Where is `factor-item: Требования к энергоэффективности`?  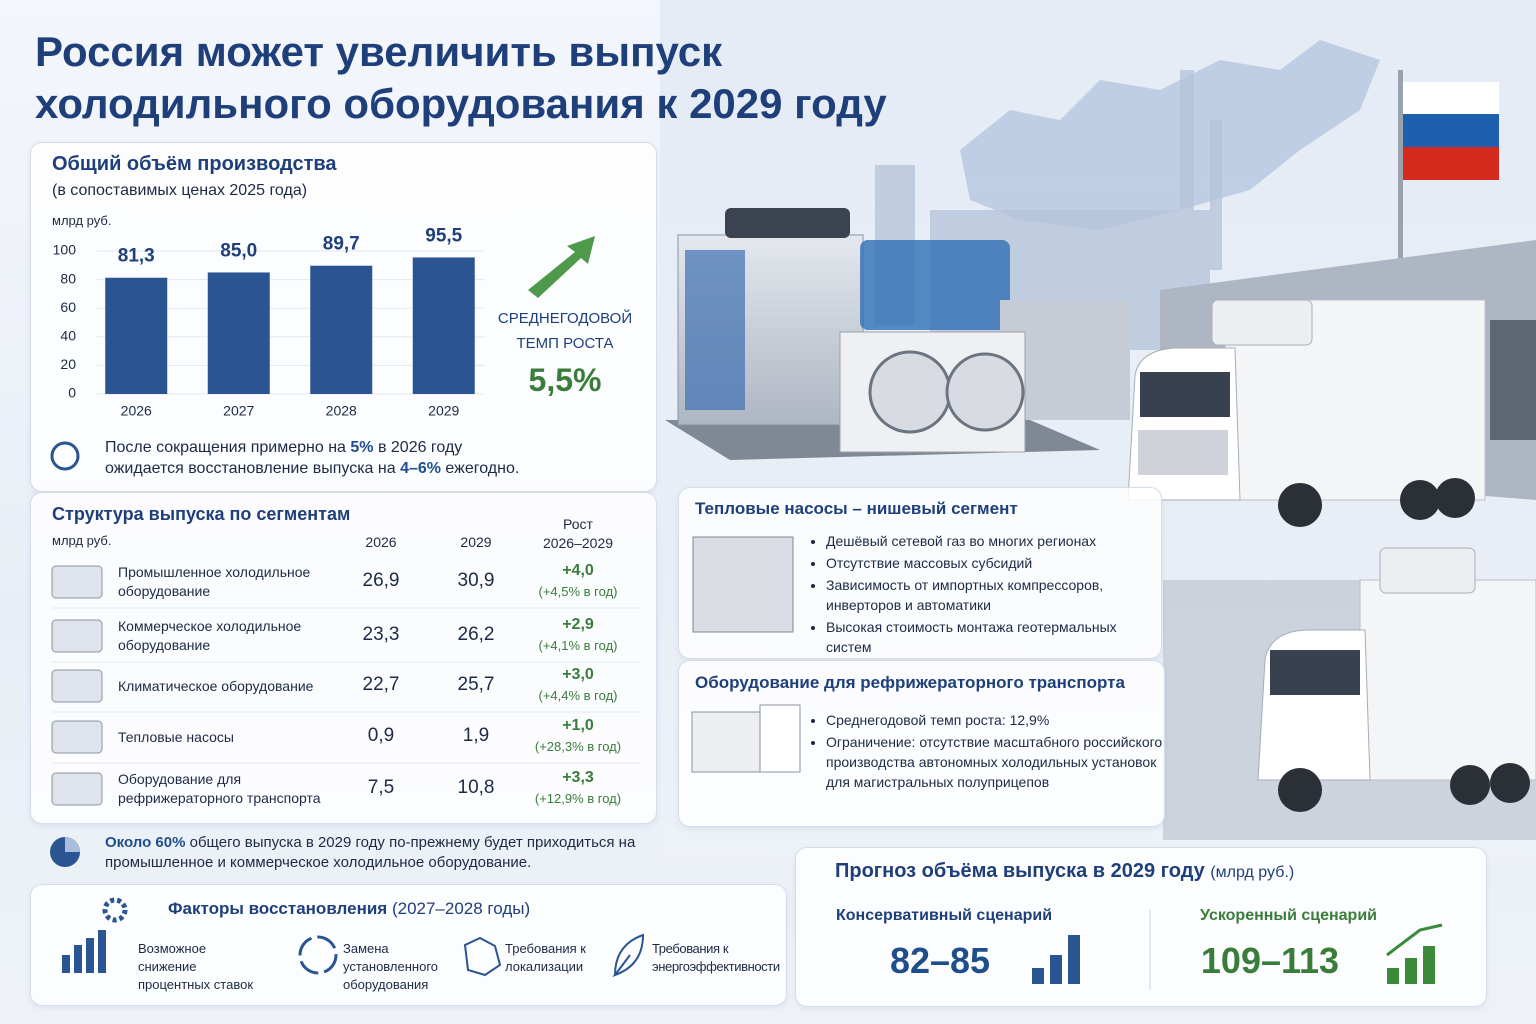 factor-item: Требования к энергоэффективности is located at coordinates (716, 957).